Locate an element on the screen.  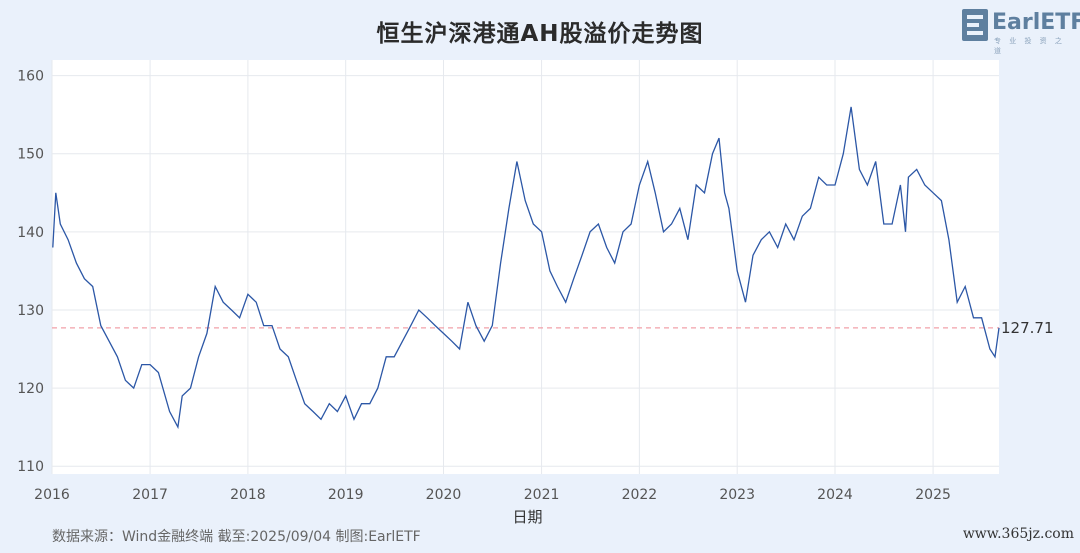
chart-title: 恒生沪深港通AH股溢价走势图 is located at coordinates (540, 34).